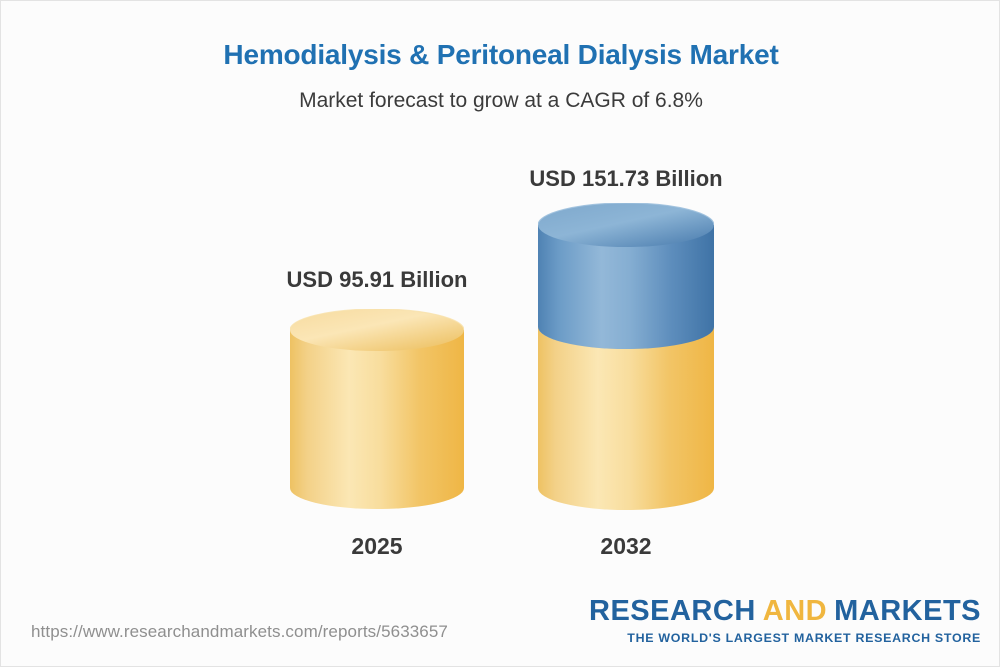 The image size is (1000, 667). I want to click on bar-cylinder-2032, so click(626, 358).